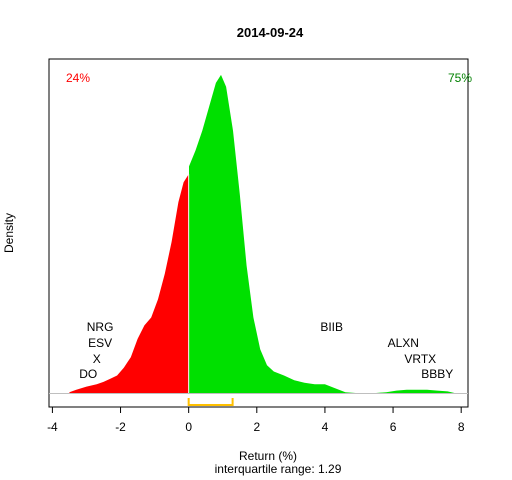 This screenshot has width=512, height=480. I want to click on x-tick-label: 8, so click(461, 427).